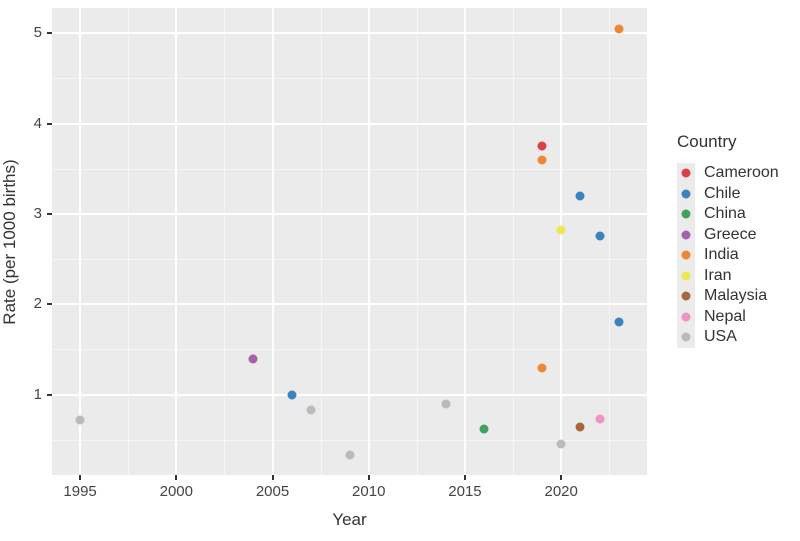 This screenshot has width=800, height=541. I want to click on x-tick-label: 2020, so click(561, 491).